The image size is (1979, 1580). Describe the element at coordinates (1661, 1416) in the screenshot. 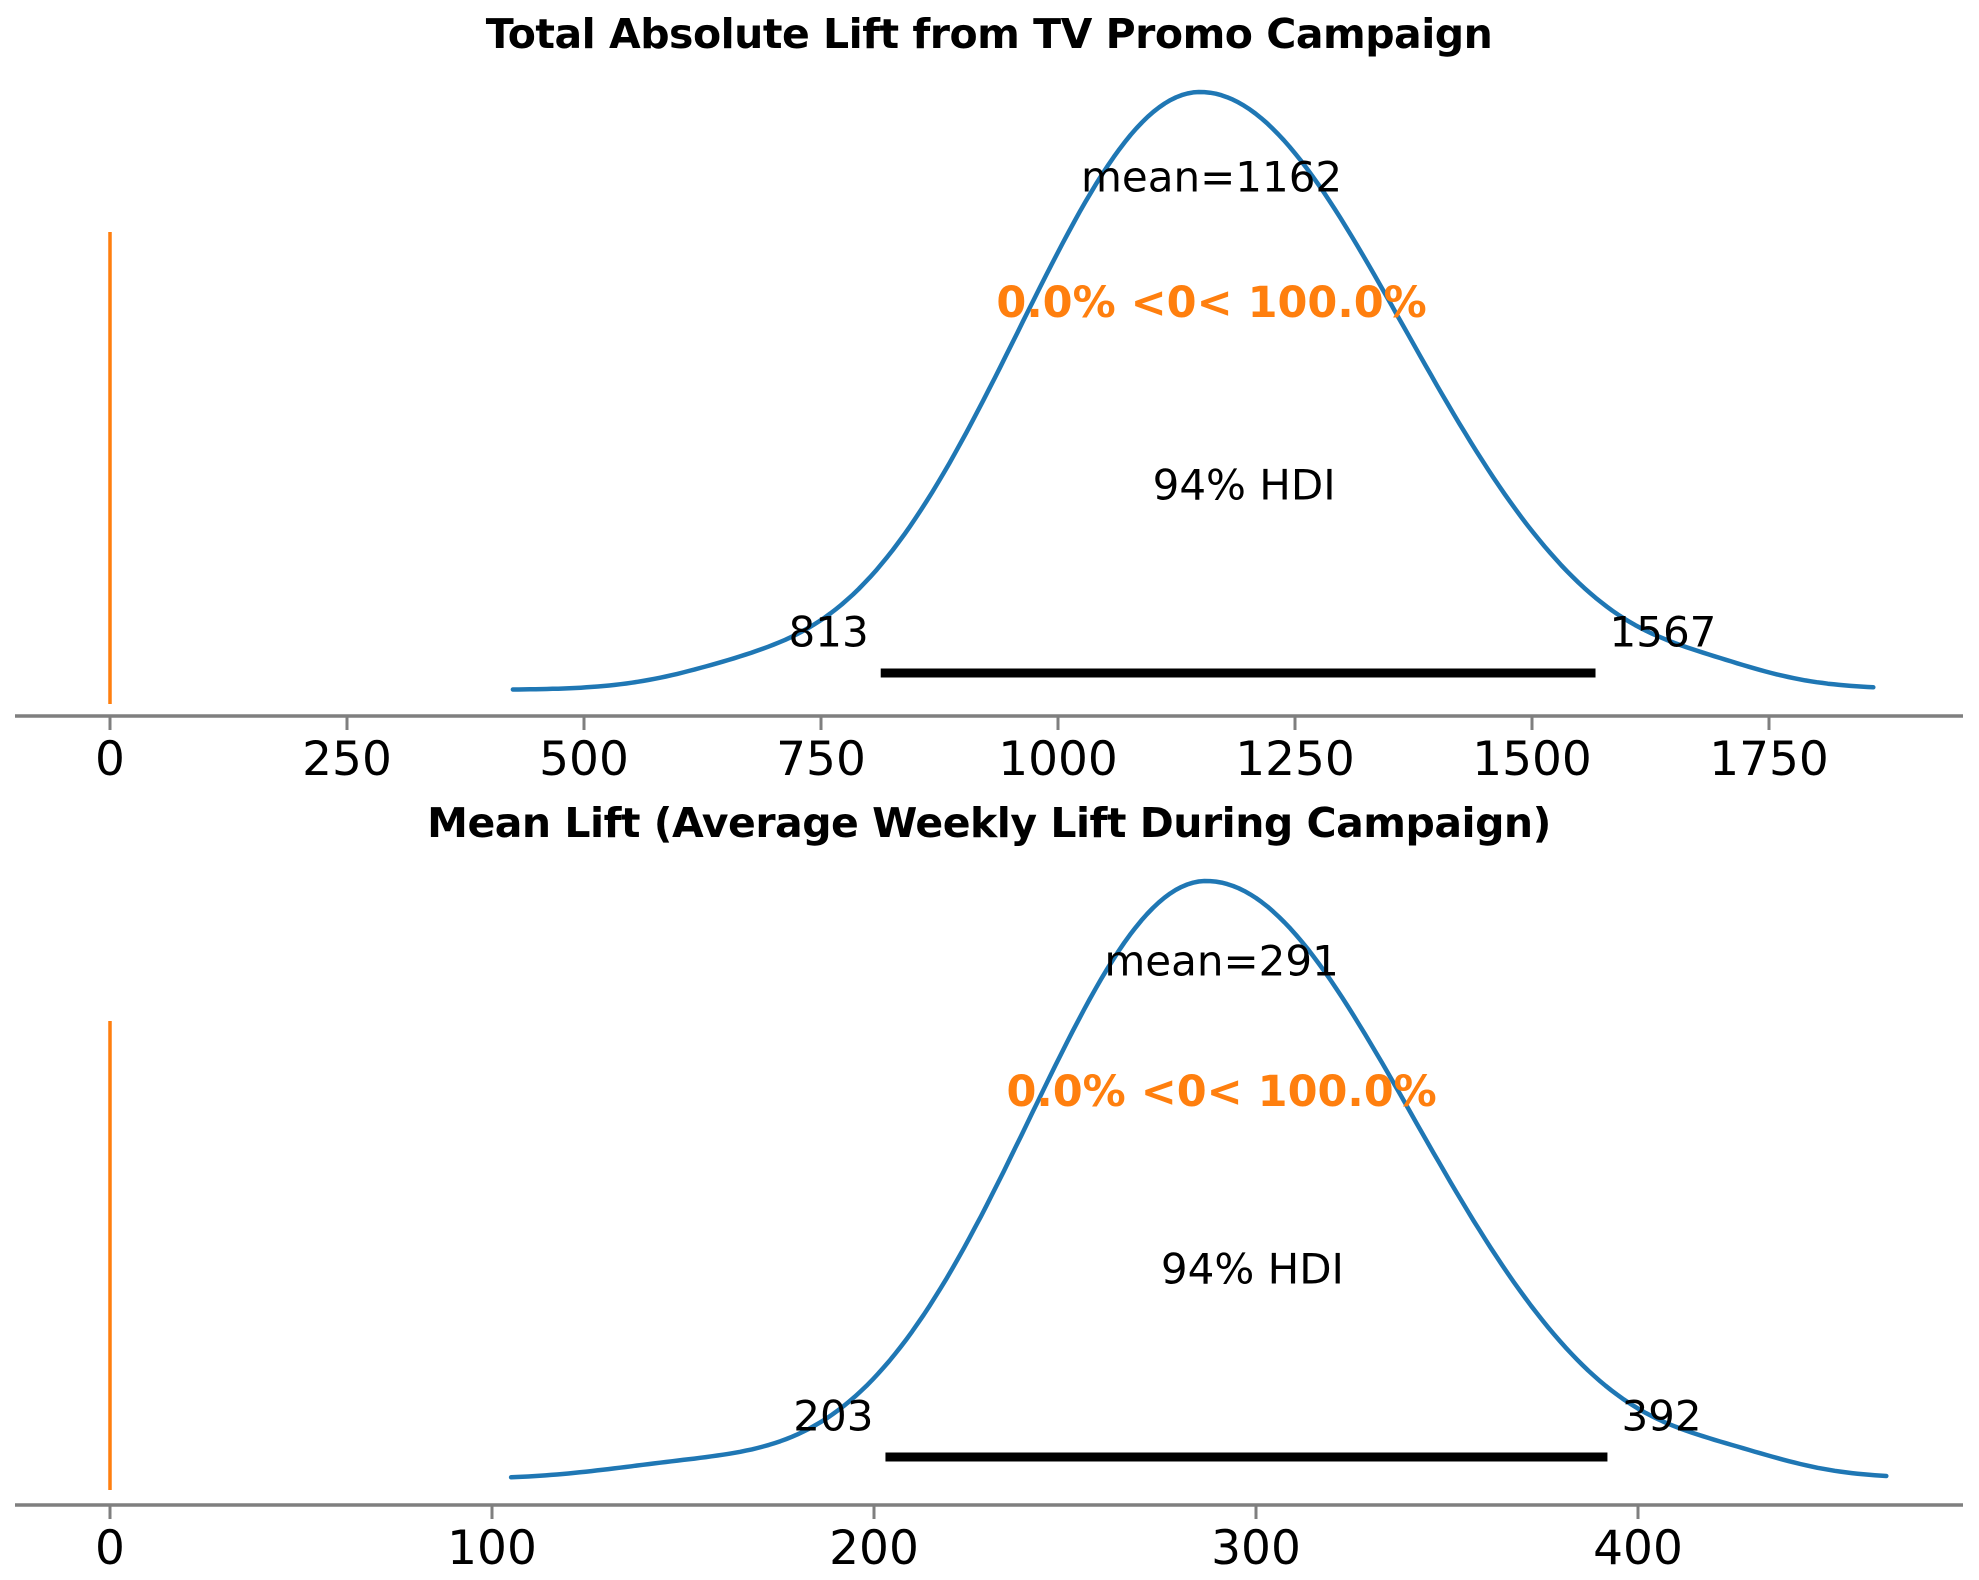

I see `hdi-upper-bound-label: 392` at that location.